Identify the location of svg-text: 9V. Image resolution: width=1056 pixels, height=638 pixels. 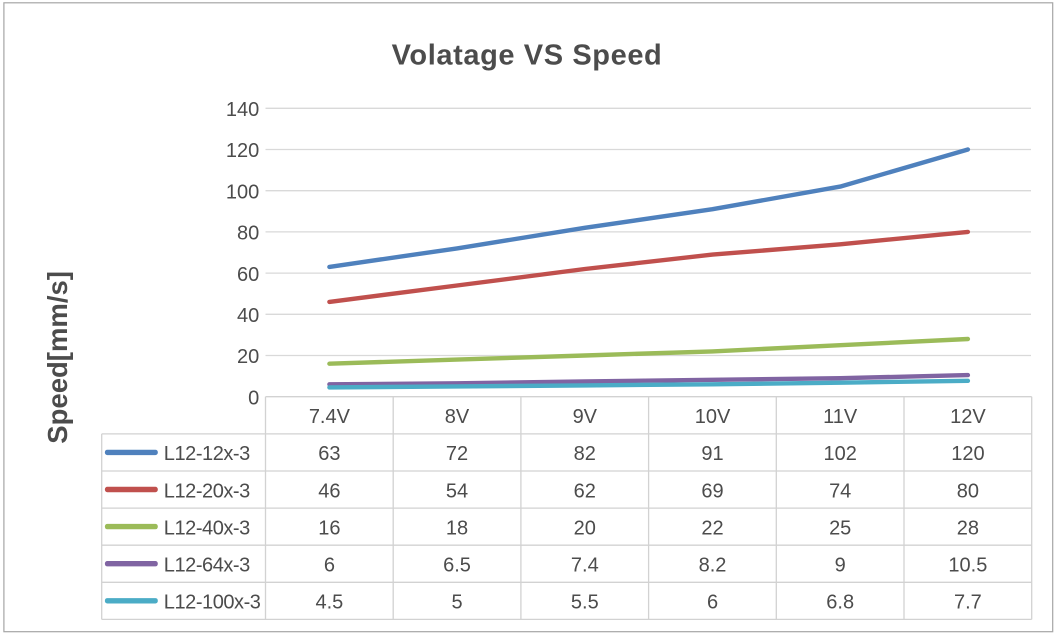
(585, 417).